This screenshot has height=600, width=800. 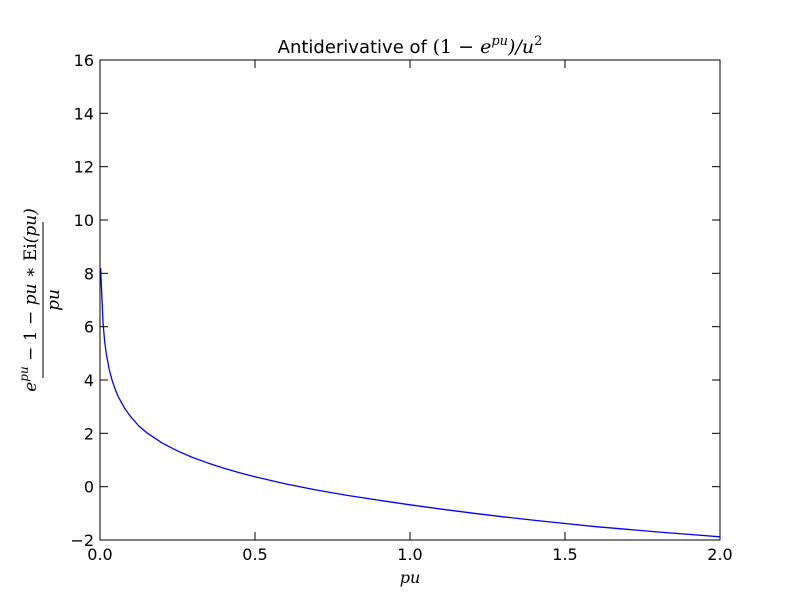 I want to click on y-tick-label: 12, so click(x=84, y=167).